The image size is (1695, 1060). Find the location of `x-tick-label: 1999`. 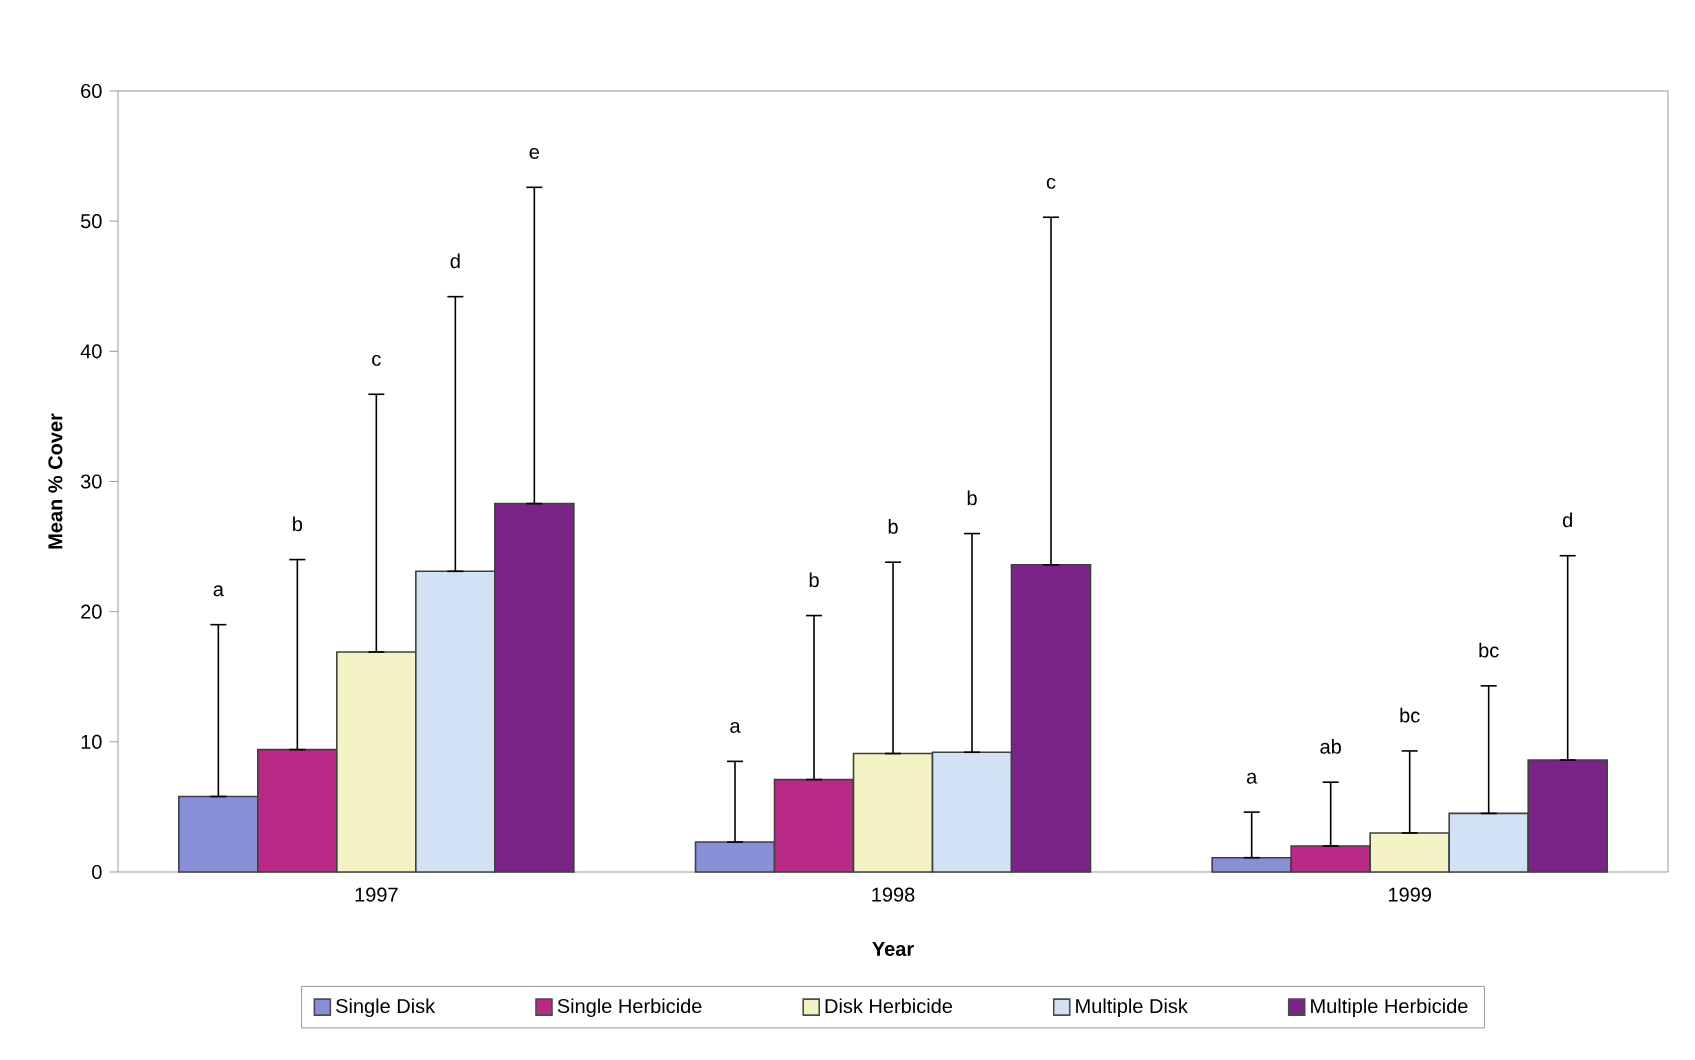

x-tick-label: 1999 is located at coordinates (1409, 894).